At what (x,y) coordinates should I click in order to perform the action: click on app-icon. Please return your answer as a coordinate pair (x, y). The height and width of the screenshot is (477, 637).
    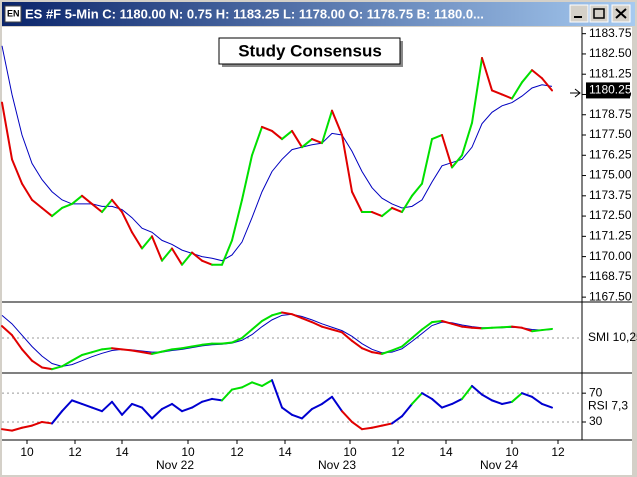
    Looking at the image, I should click on (13, 14).